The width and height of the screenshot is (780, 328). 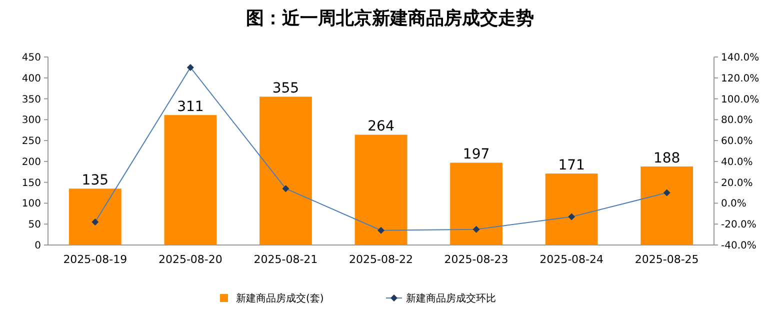 I want to click on y-tick-label: 100, so click(x=31, y=204).